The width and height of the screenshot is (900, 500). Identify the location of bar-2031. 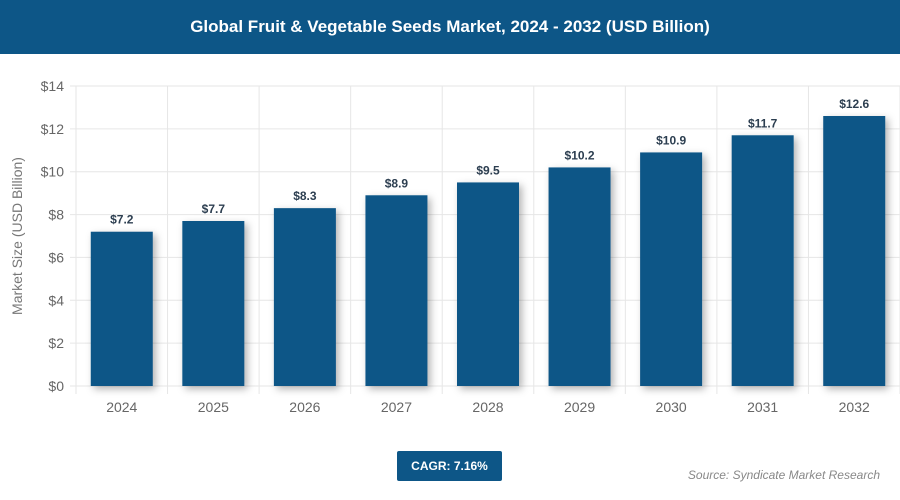
(762, 260).